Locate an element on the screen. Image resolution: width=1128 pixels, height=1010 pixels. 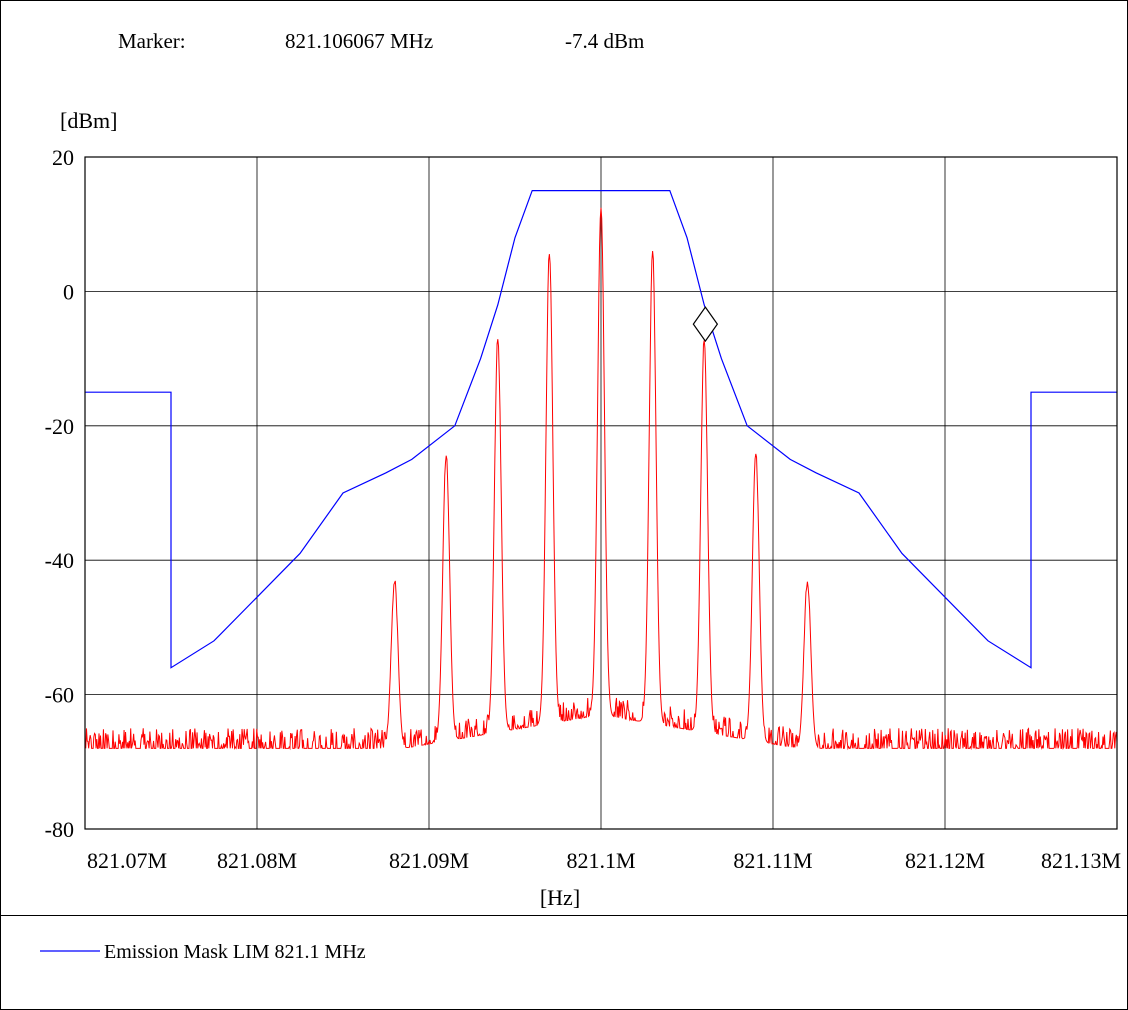
marker-label: Marker: is located at coordinates (152, 41).